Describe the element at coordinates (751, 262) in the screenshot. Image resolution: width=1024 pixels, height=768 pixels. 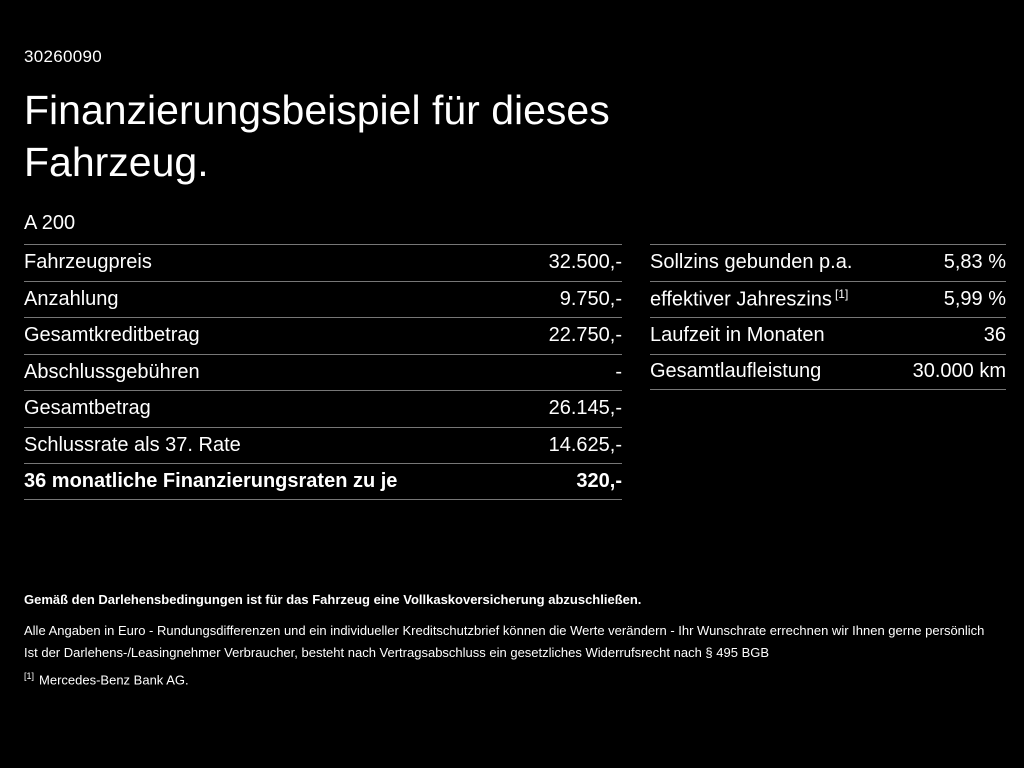
I see `row-label: Sollzins gebunden p.a.` at that location.